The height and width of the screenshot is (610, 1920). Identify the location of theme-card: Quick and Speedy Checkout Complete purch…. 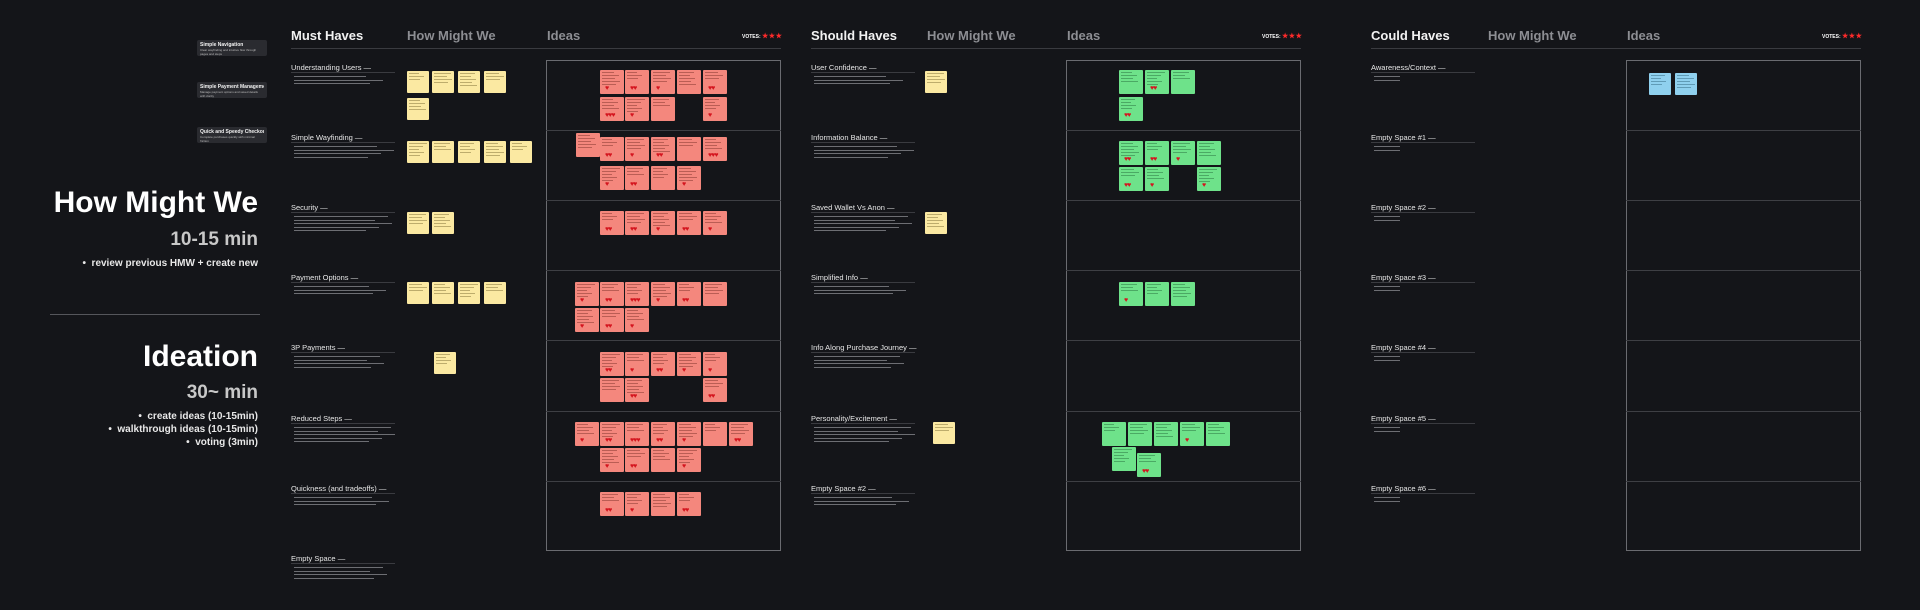
(232, 135).